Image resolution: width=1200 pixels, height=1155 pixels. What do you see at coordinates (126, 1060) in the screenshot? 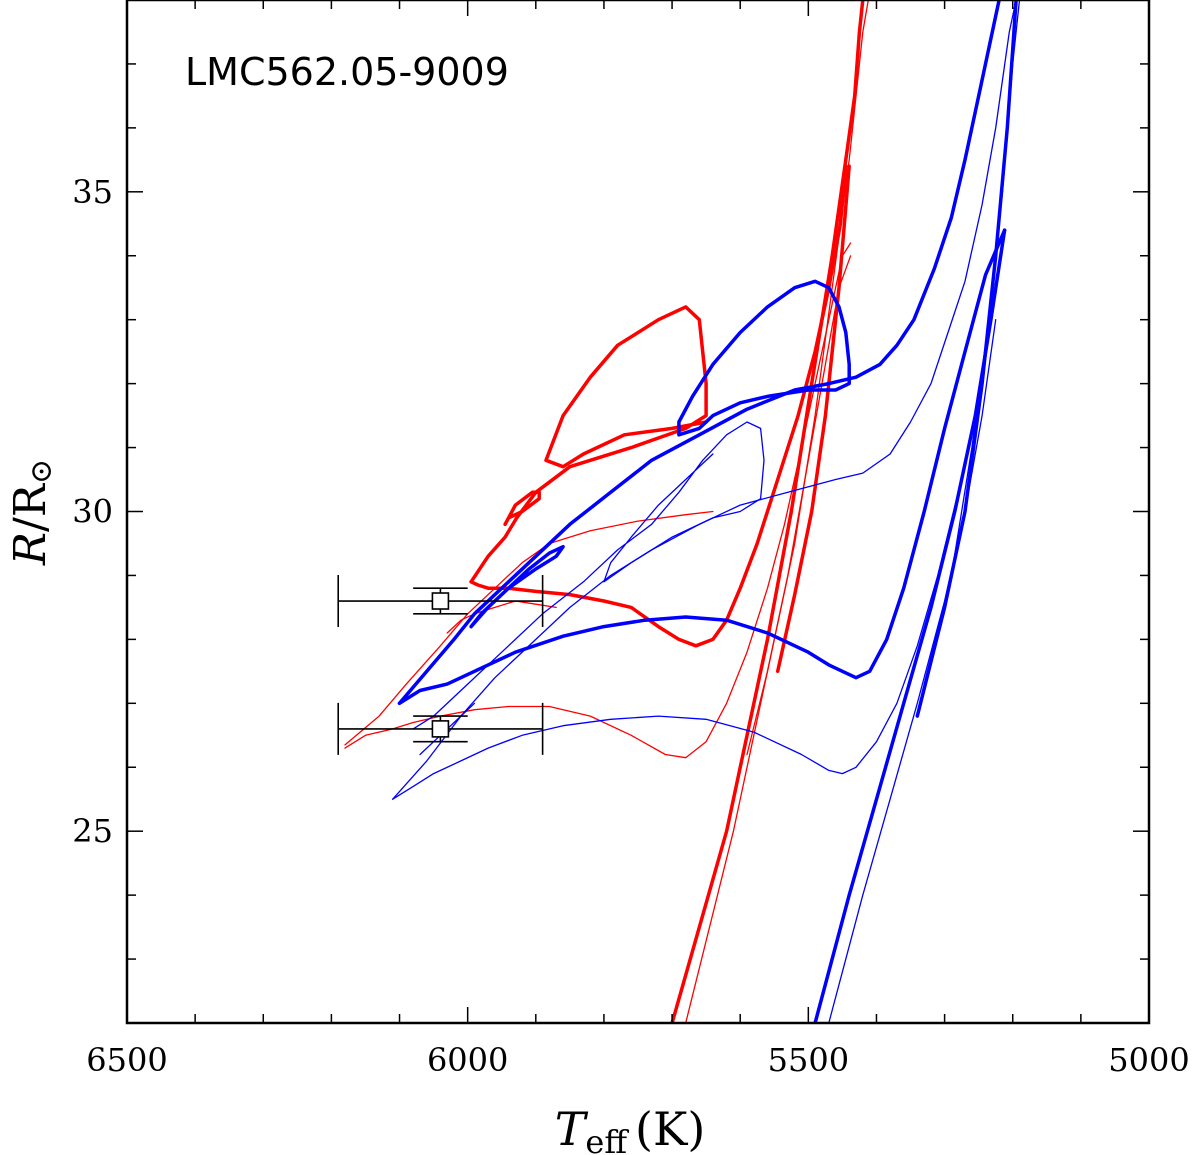
I see `x-tick-label: 6500` at bounding box center [126, 1060].